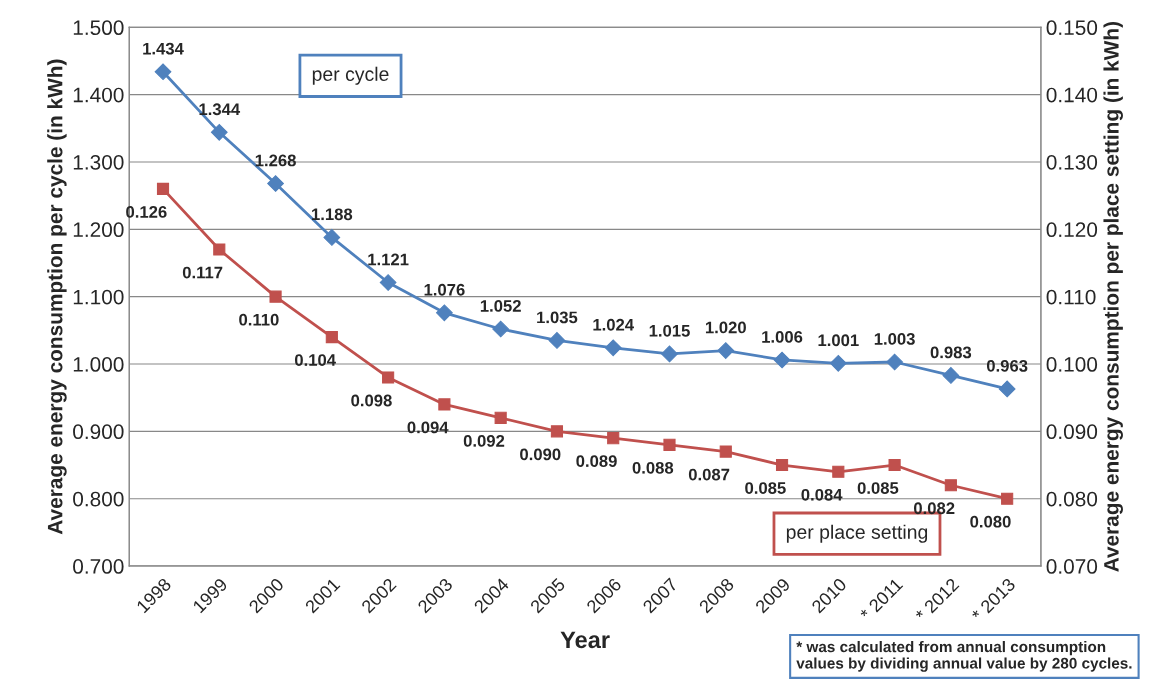  What do you see at coordinates (259, 319) in the screenshot?
I see `data-label: 0.110` at bounding box center [259, 319].